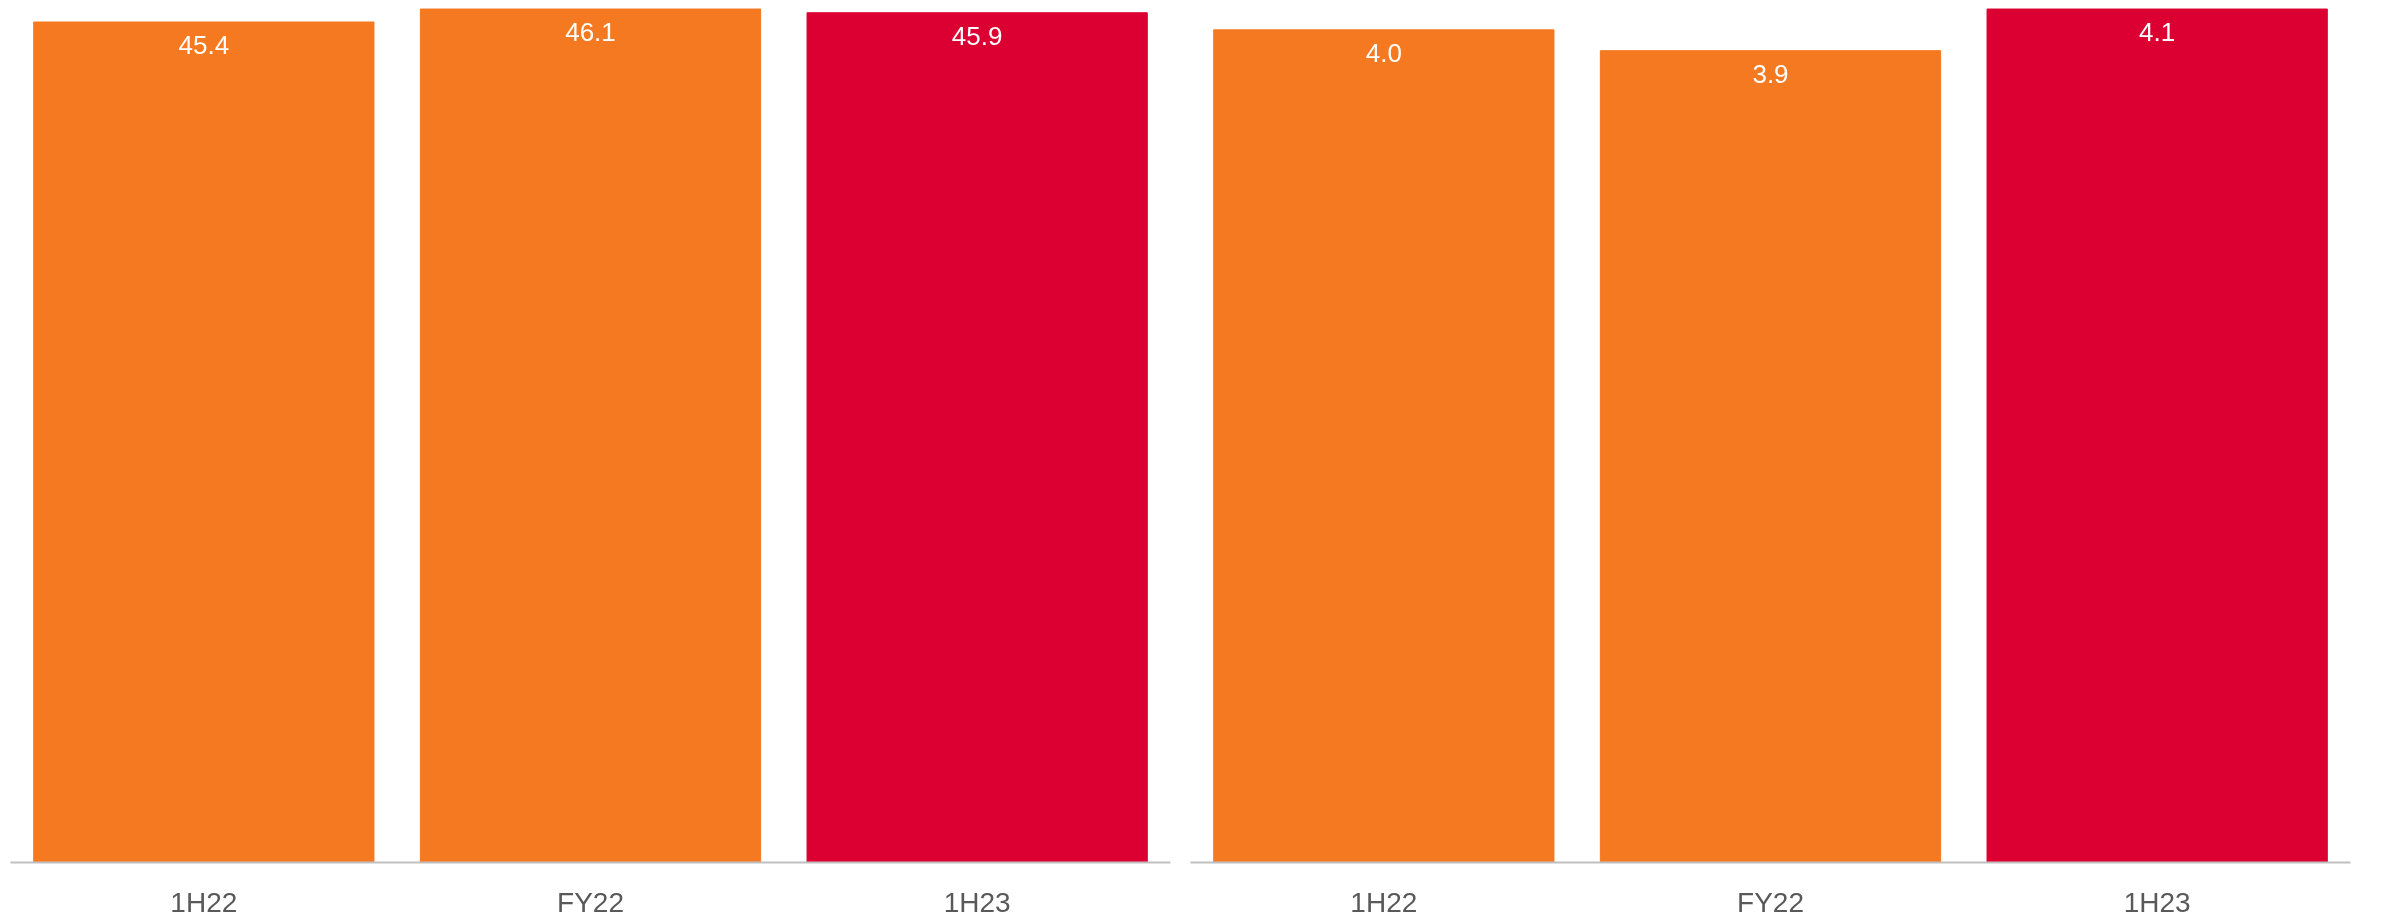 The image size is (2392, 924). I want to click on data-label: 4.0, so click(1383, 52).